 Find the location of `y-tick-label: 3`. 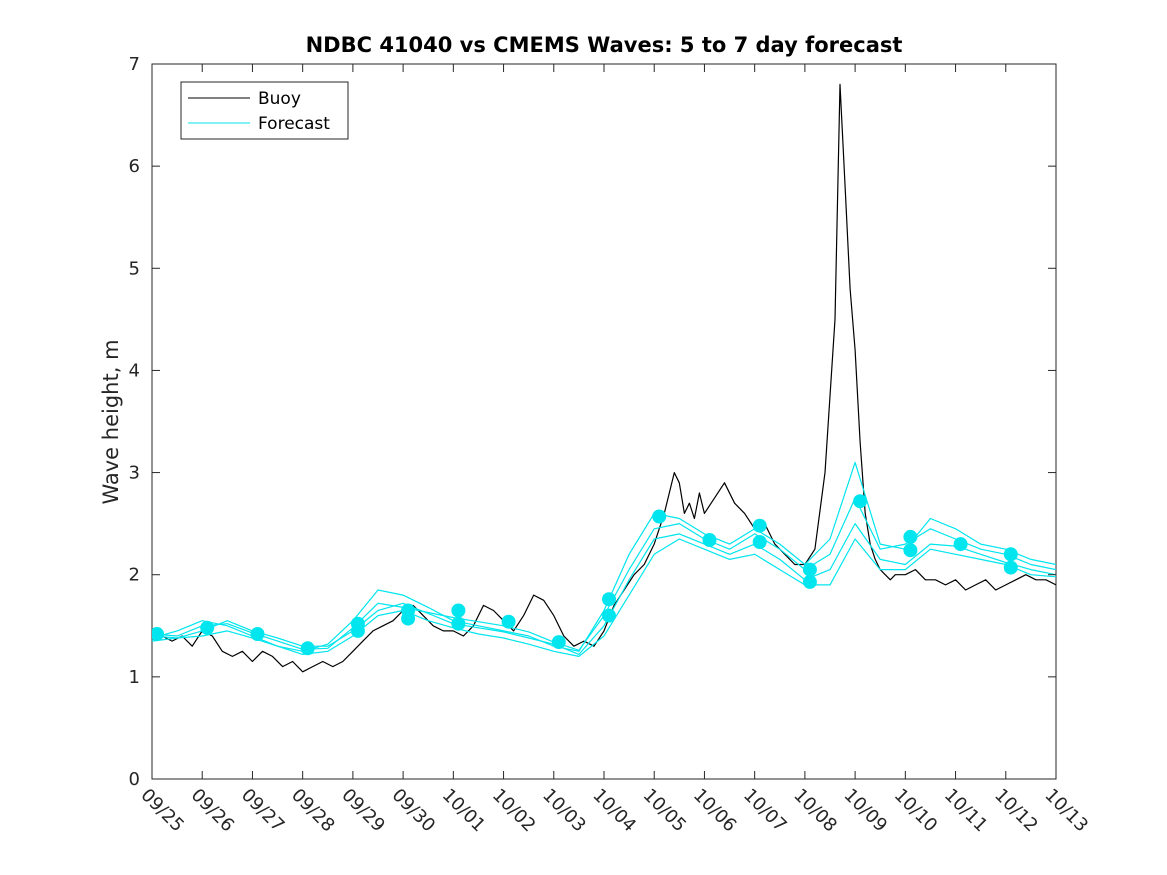

y-tick-label: 3 is located at coordinates (134, 473).